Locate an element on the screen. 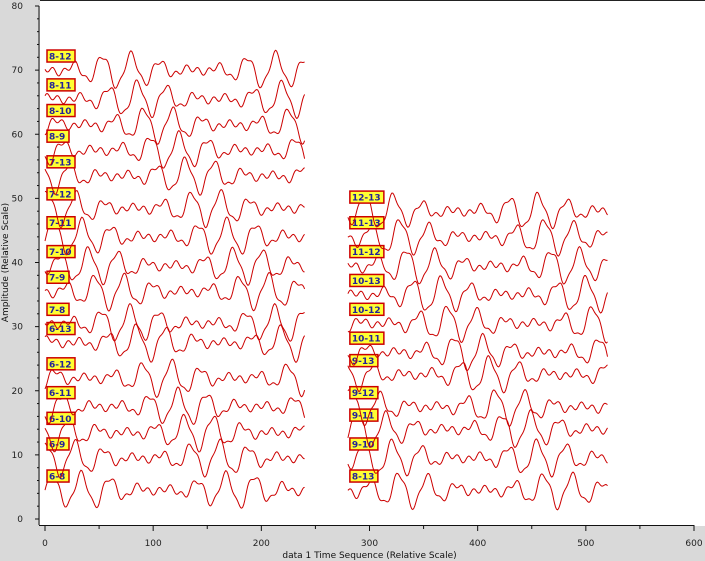 Image resolution: width=705 pixels, height=561 pixels. channel-tag-label: 7-9 is located at coordinates (57, 279).